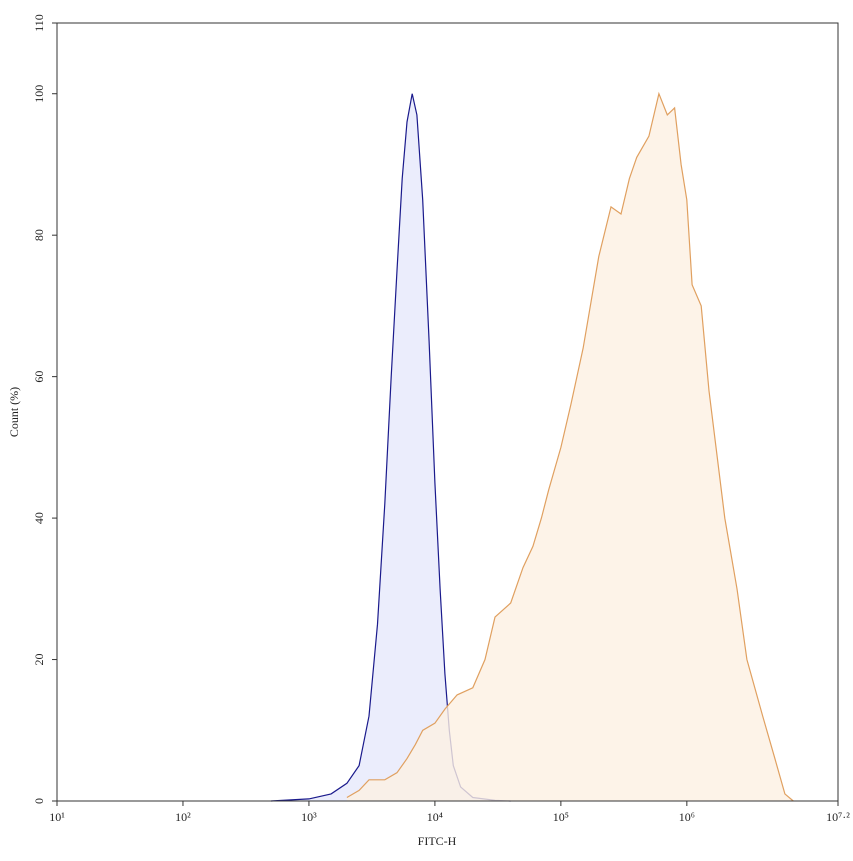 This screenshot has width=853, height=861. Describe the element at coordinates (838, 817) in the screenshot. I see `x-tick-label: 10⁷·²` at that location.